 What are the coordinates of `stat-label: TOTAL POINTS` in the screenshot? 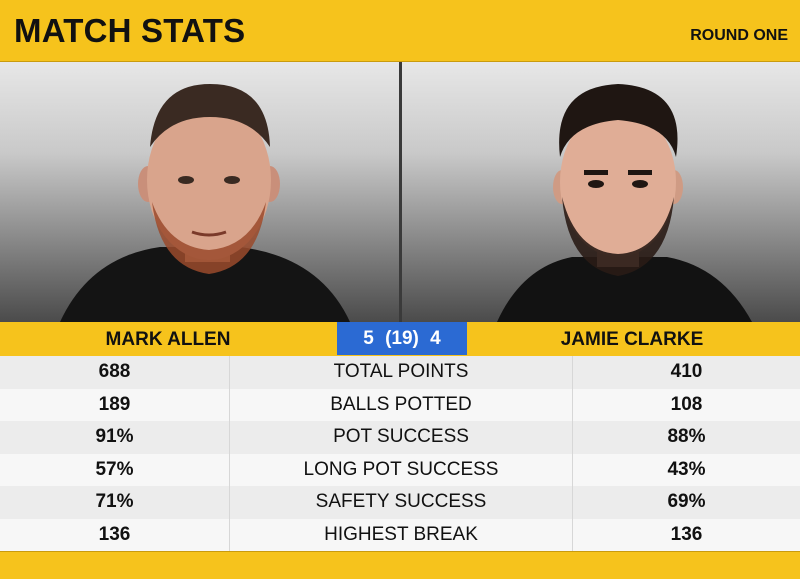 It's located at (401, 372).